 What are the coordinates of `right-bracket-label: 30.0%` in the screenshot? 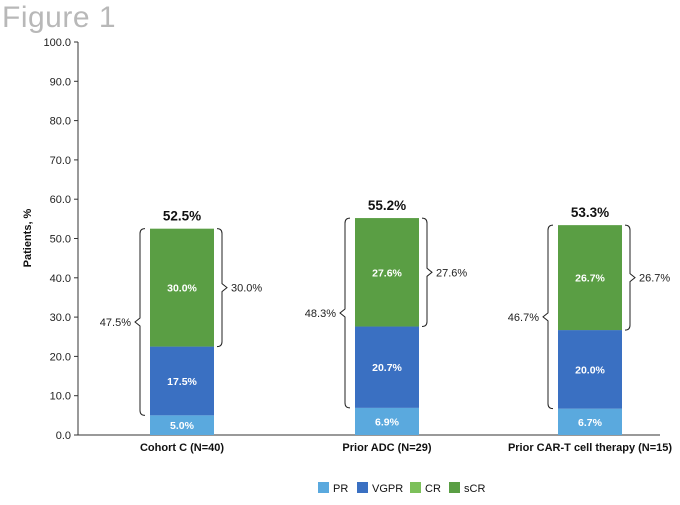 It's located at (246, 289).